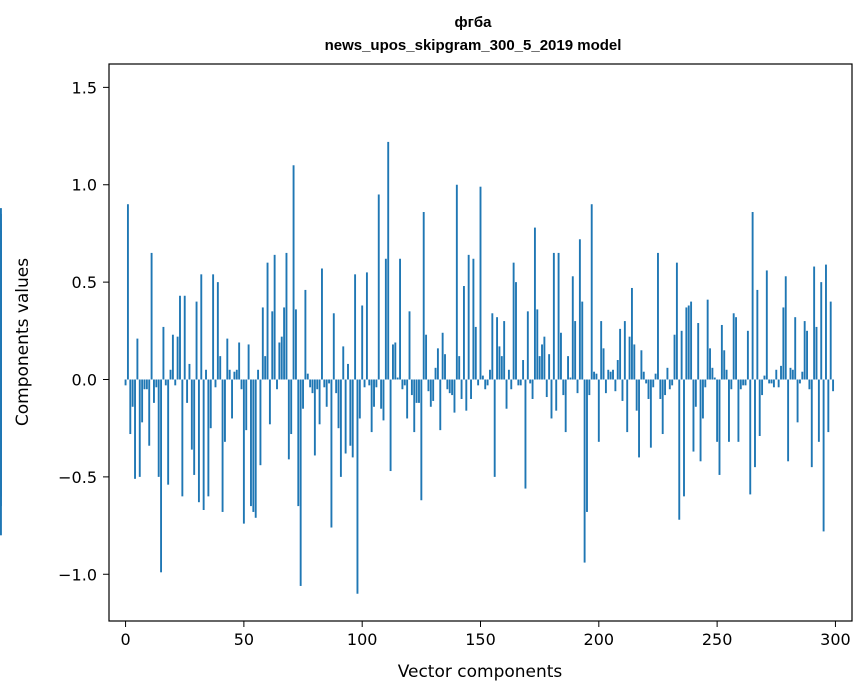  I want to click on x-tick-label-200: 200, so click(599, 639).